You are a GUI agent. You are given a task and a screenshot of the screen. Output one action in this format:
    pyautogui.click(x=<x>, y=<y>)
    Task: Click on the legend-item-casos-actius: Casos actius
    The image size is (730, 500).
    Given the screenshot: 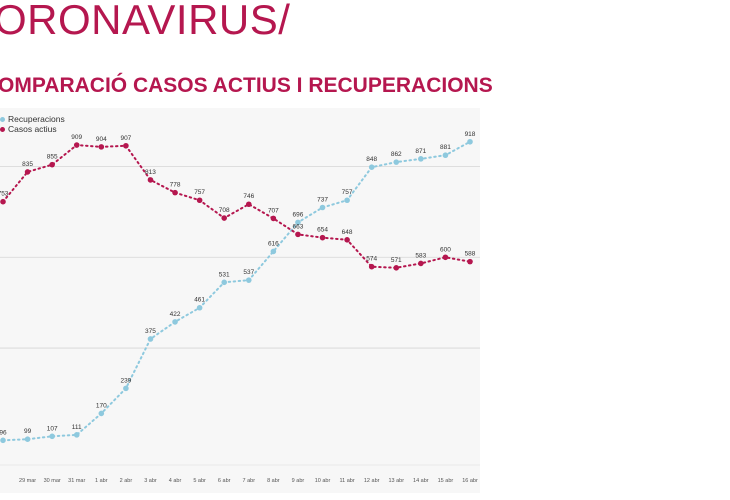 What is the action you would take?
    pyautogui.click(x=32, y=129)
    